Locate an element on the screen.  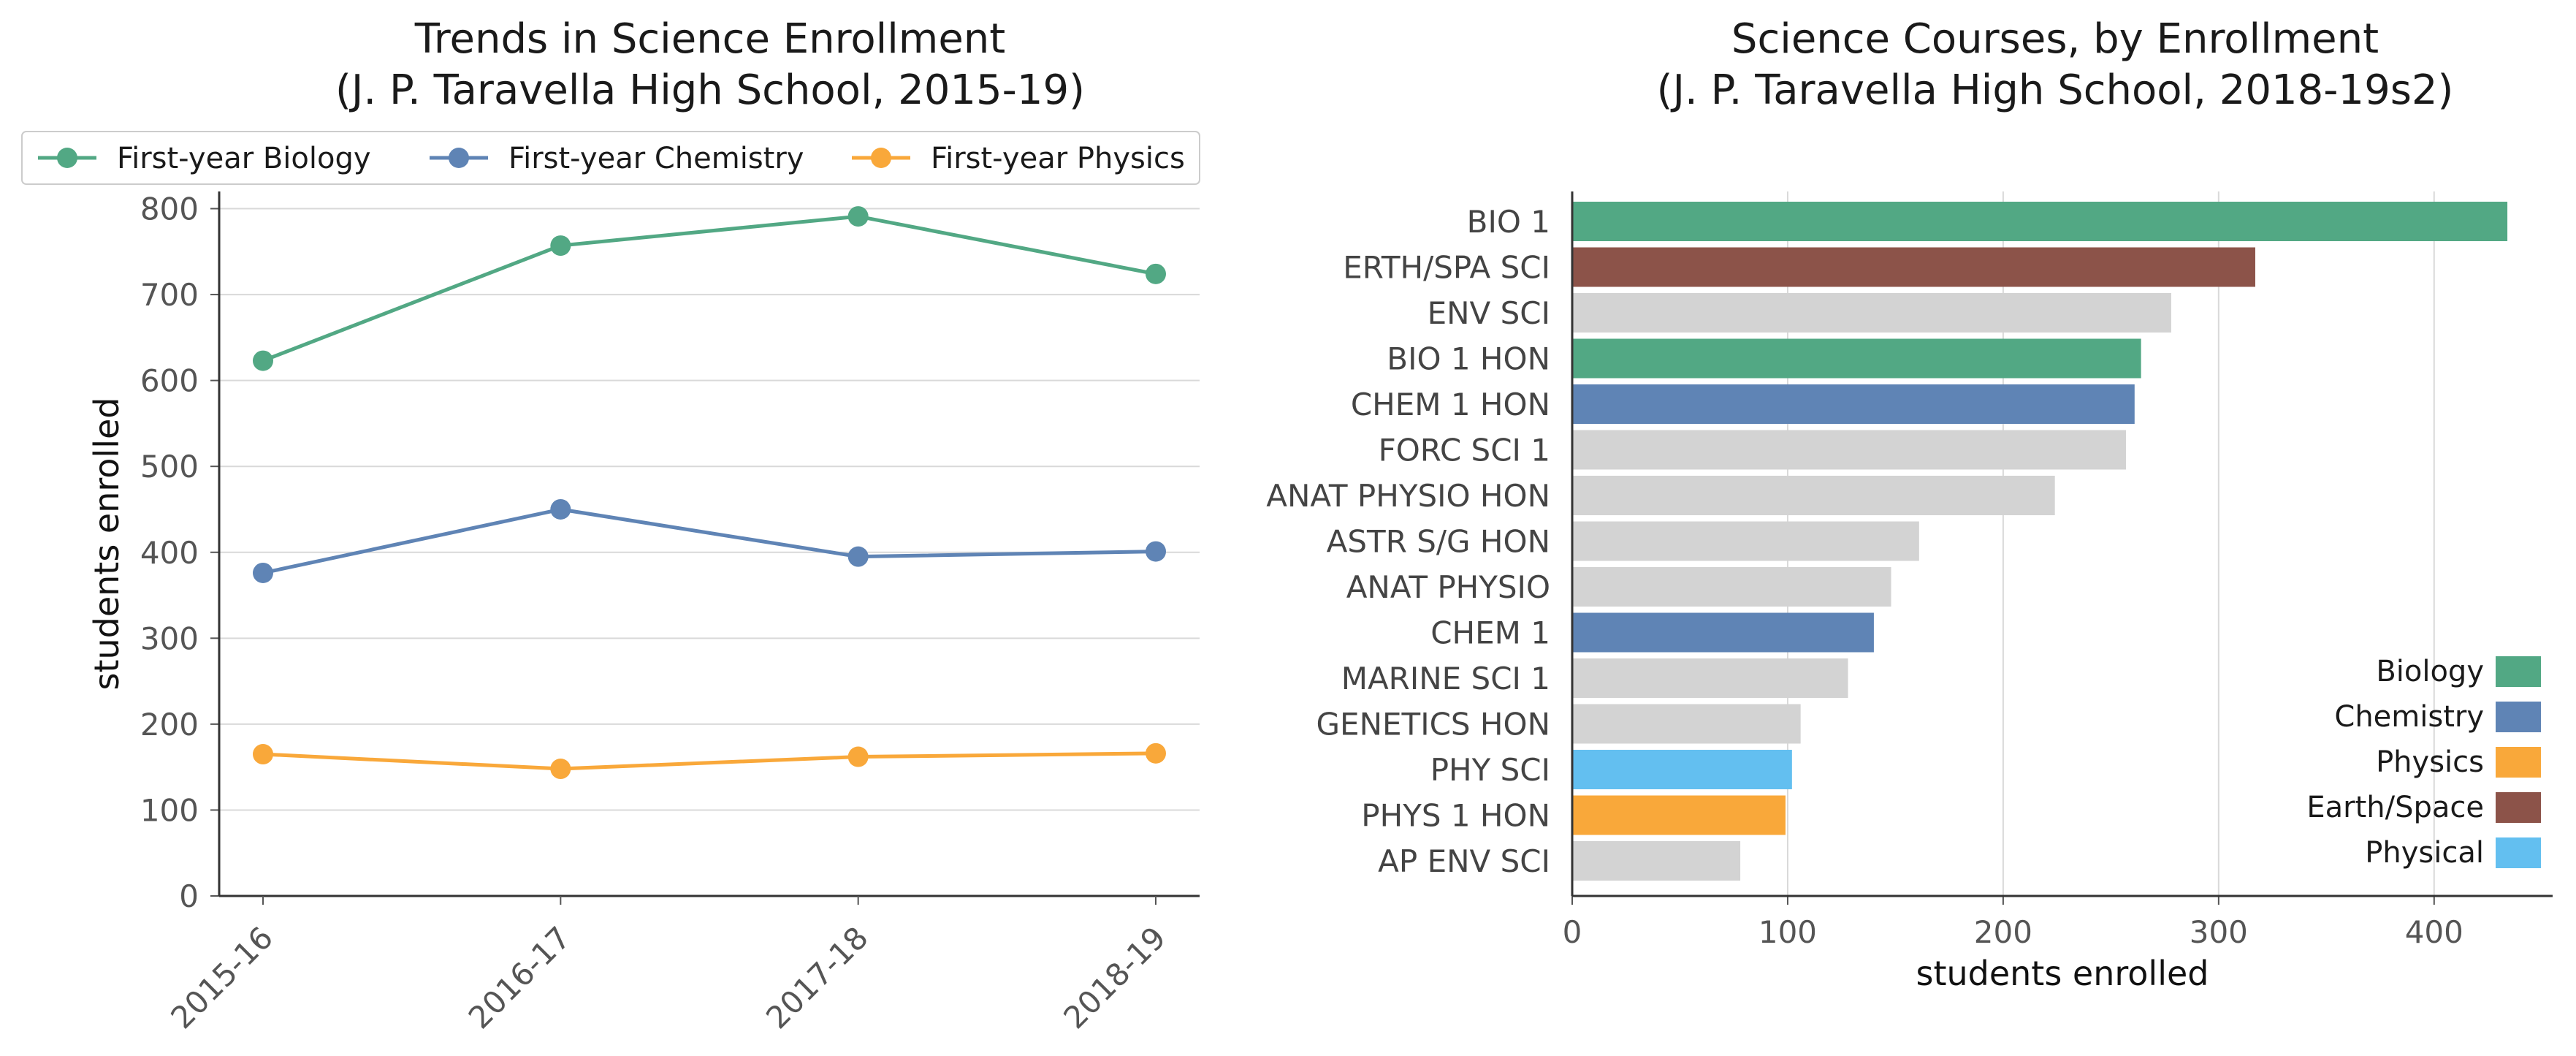
x-tick-label: 300 is located at coordinates (2219, 932).